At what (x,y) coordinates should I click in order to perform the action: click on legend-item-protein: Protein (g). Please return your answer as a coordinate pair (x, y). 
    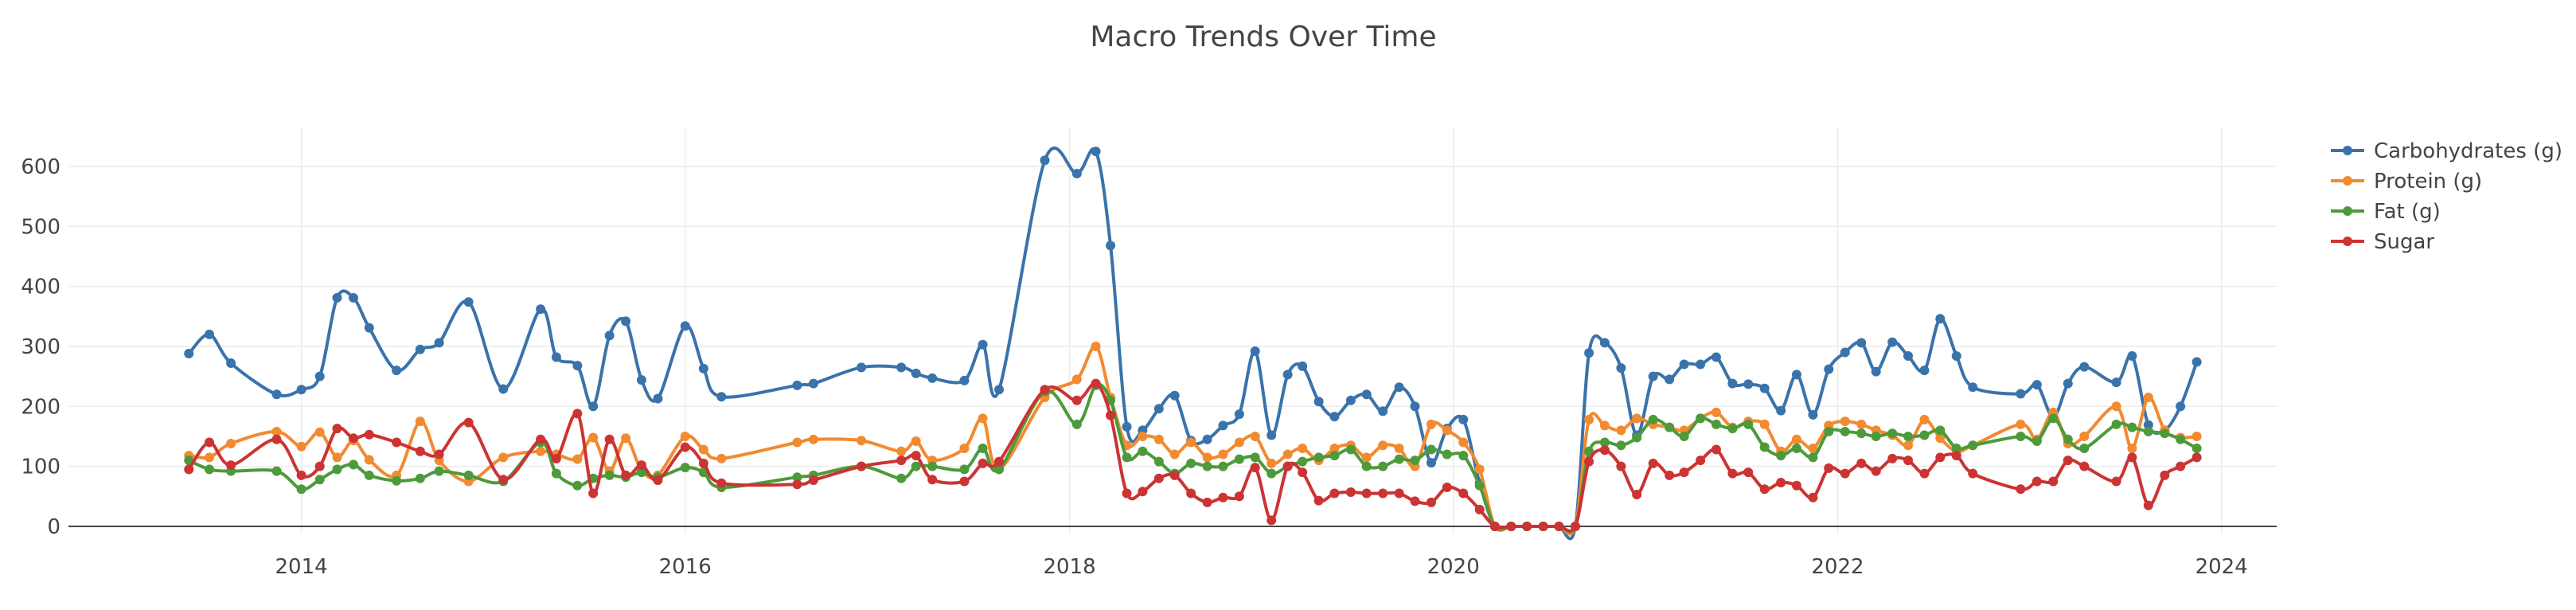
    Looking at the image, I should click on (2406, 182).